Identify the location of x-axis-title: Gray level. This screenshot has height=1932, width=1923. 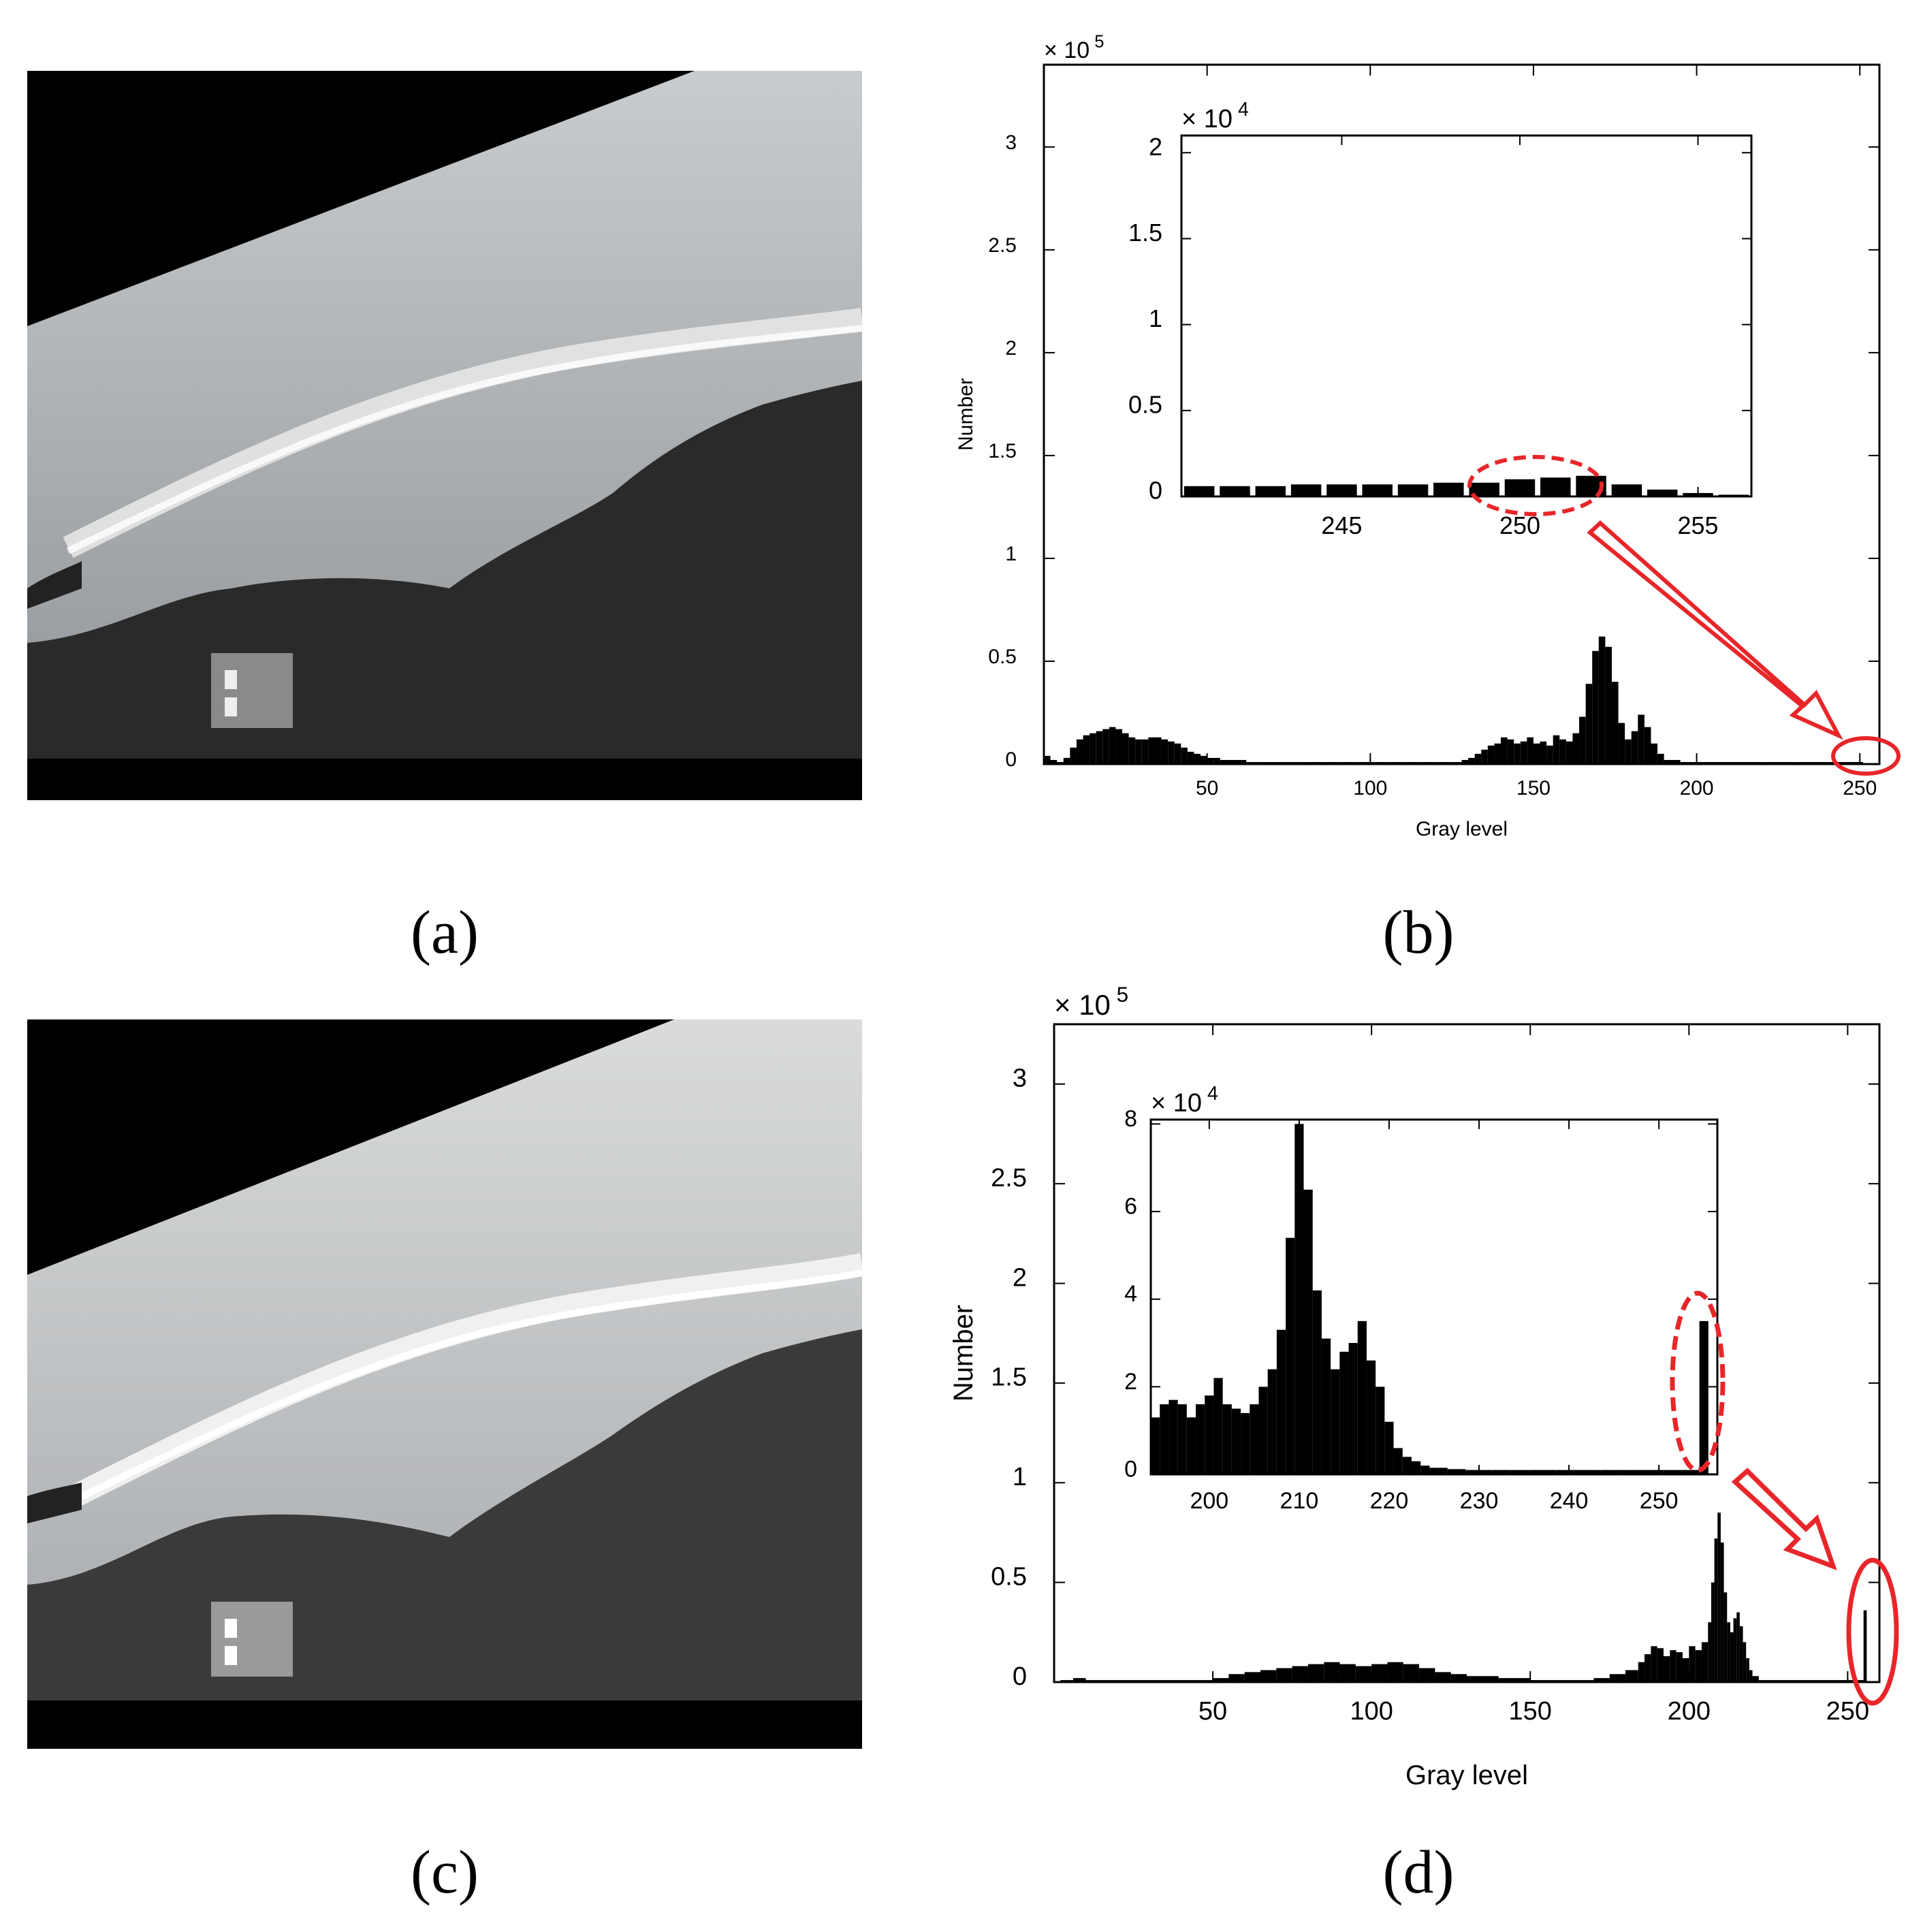
(1466, 1775).